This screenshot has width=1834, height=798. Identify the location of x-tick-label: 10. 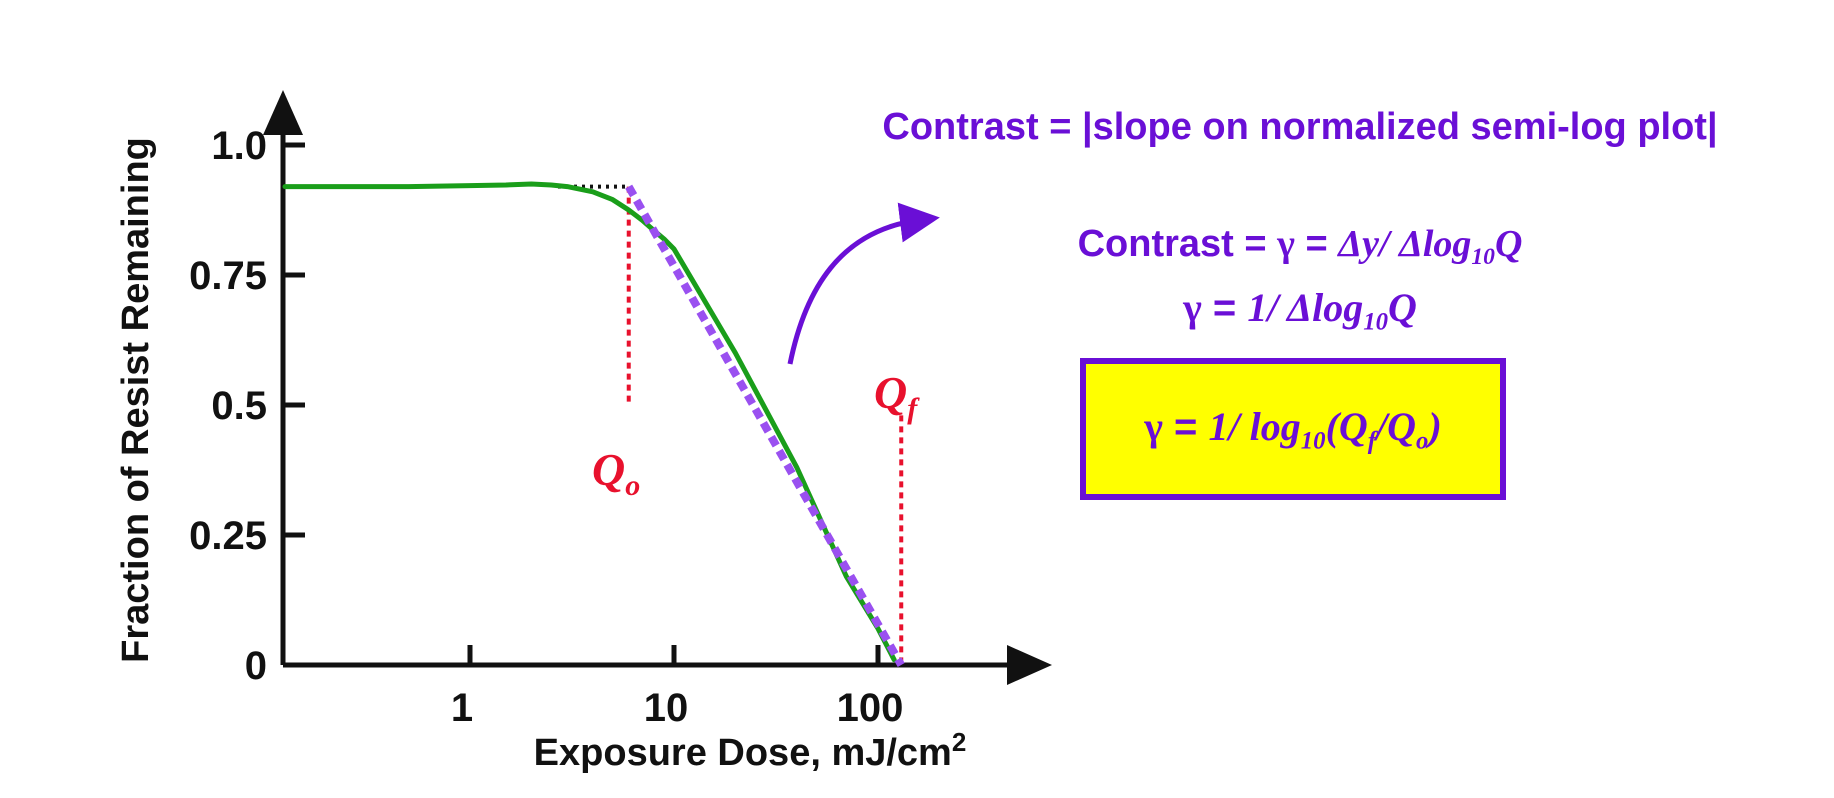
(666, 708).